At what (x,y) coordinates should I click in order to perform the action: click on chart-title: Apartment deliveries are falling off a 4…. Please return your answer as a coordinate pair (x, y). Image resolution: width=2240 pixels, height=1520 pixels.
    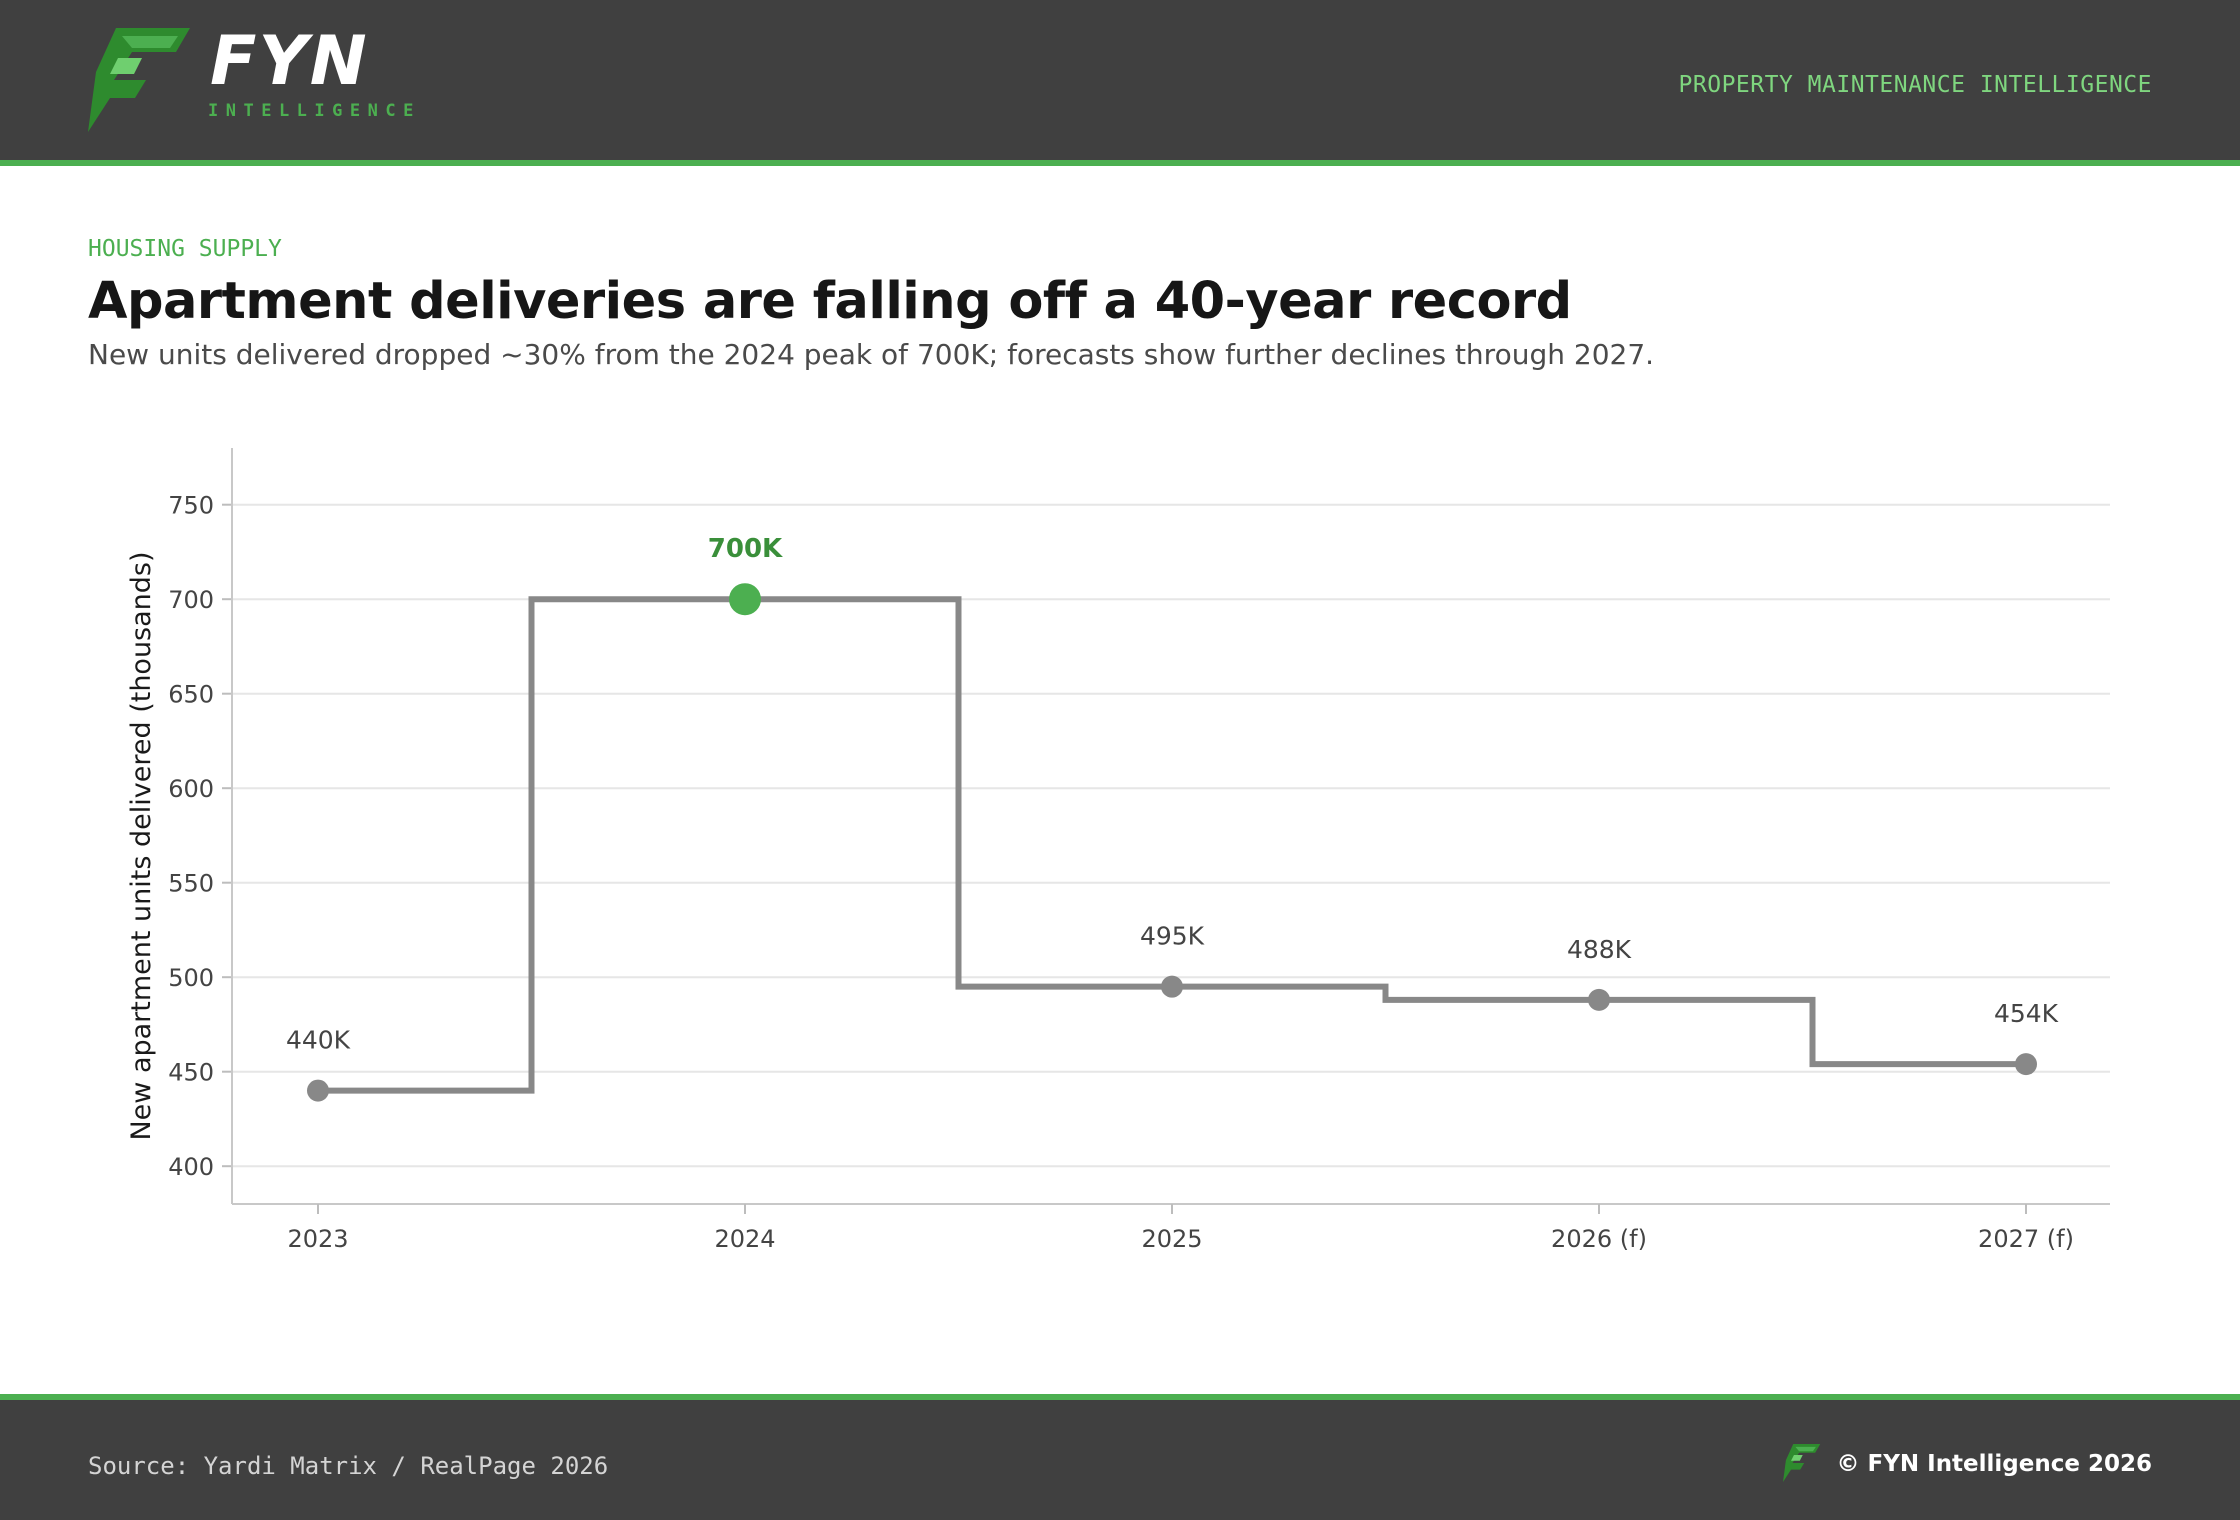
    Looking at the image, I should click on (830, 301).